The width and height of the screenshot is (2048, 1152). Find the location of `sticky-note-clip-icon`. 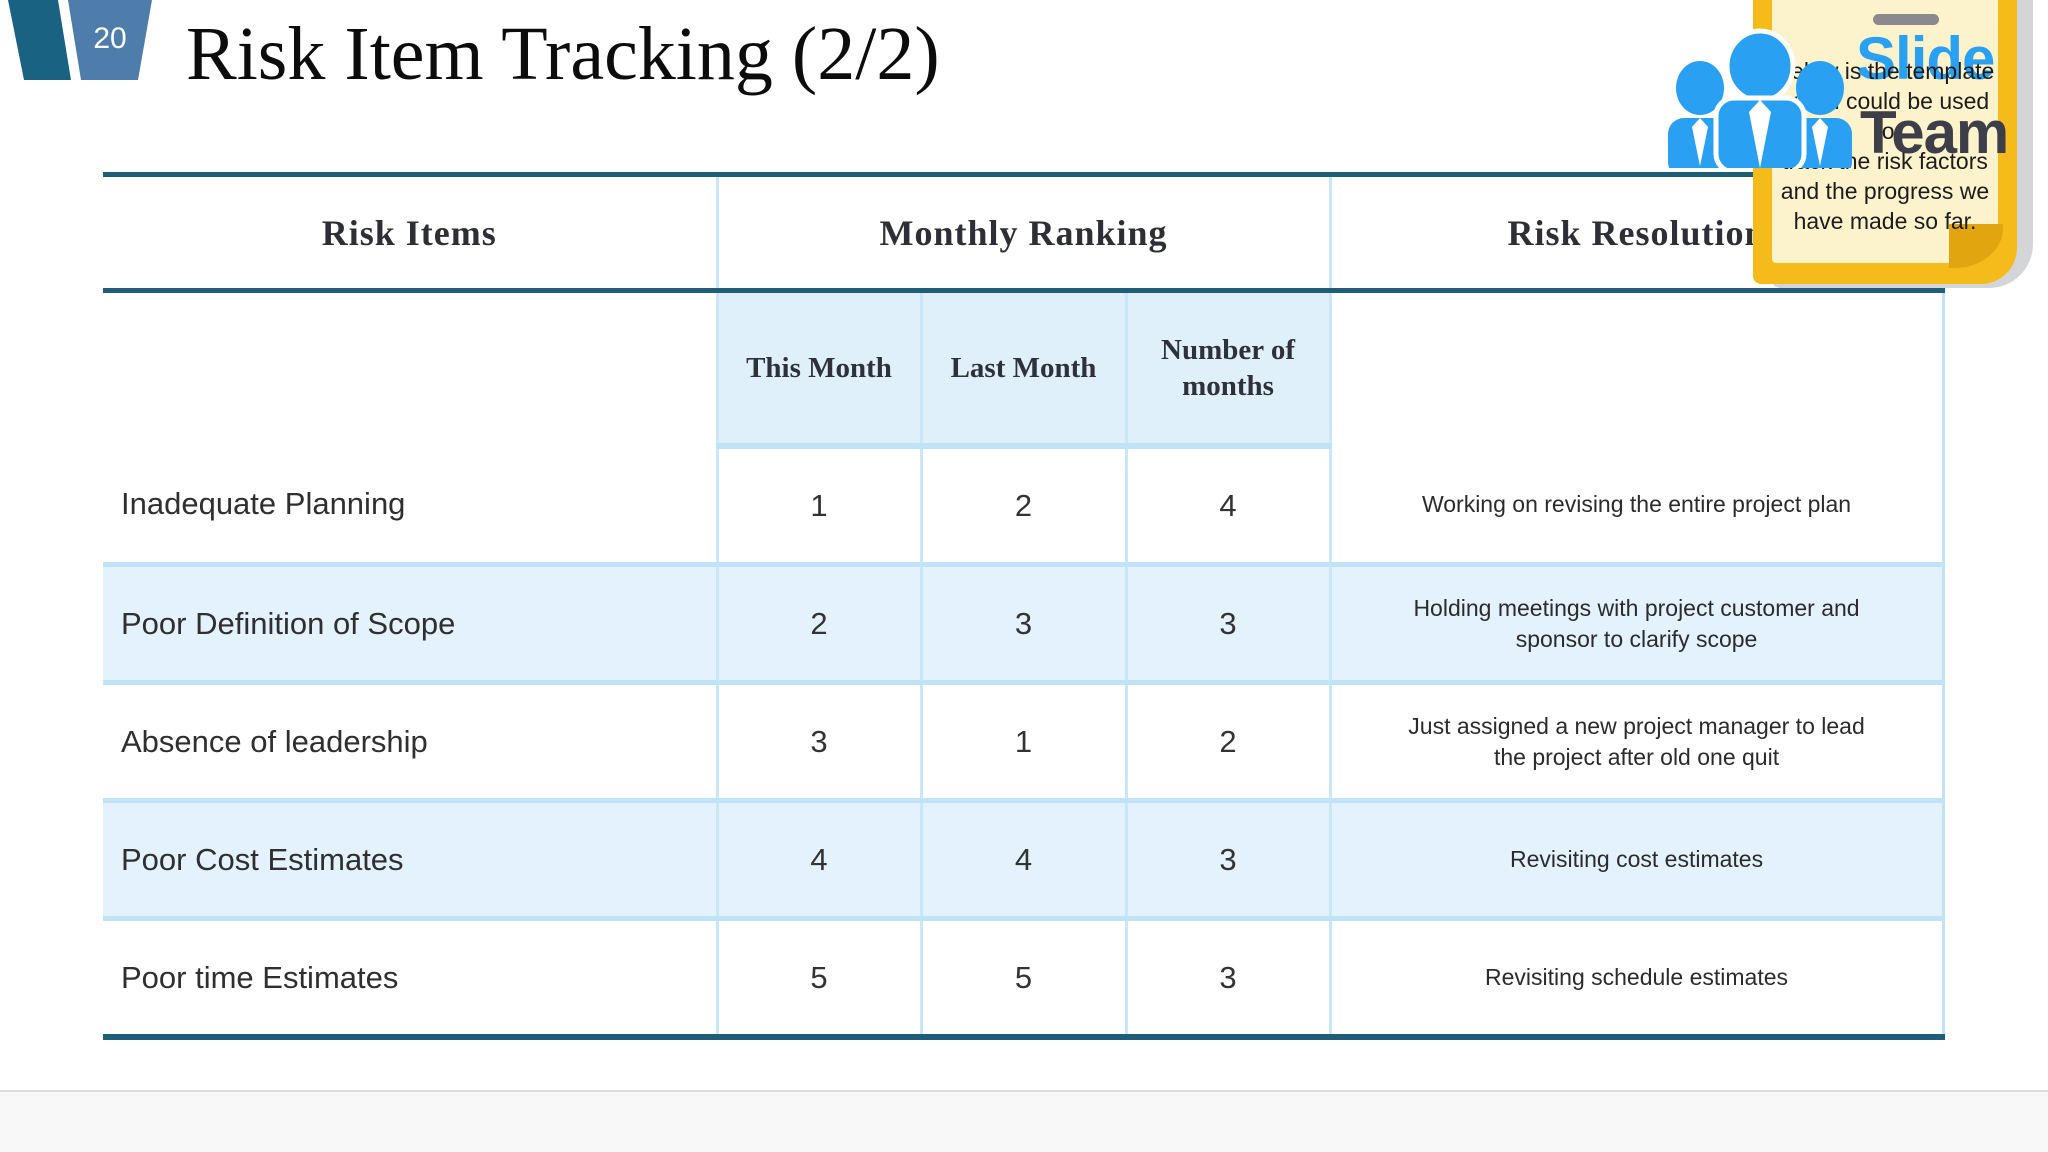

sticky-note-clip-icon is located at coordinates (1906, 19).